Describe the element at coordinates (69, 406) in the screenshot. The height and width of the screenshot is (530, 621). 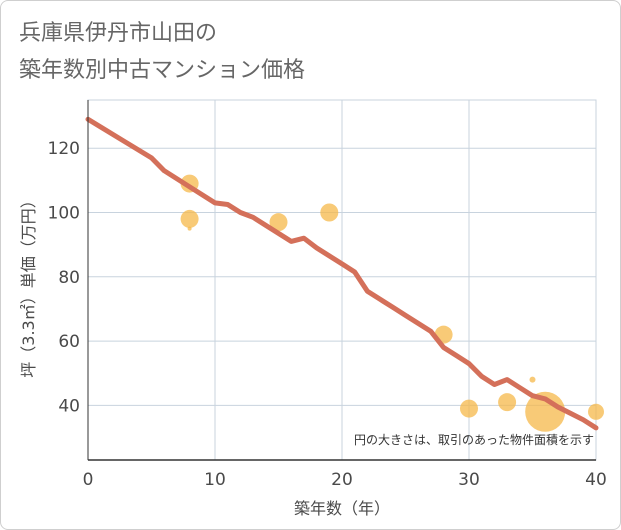
I see `y-tick-label: 40` at that location.